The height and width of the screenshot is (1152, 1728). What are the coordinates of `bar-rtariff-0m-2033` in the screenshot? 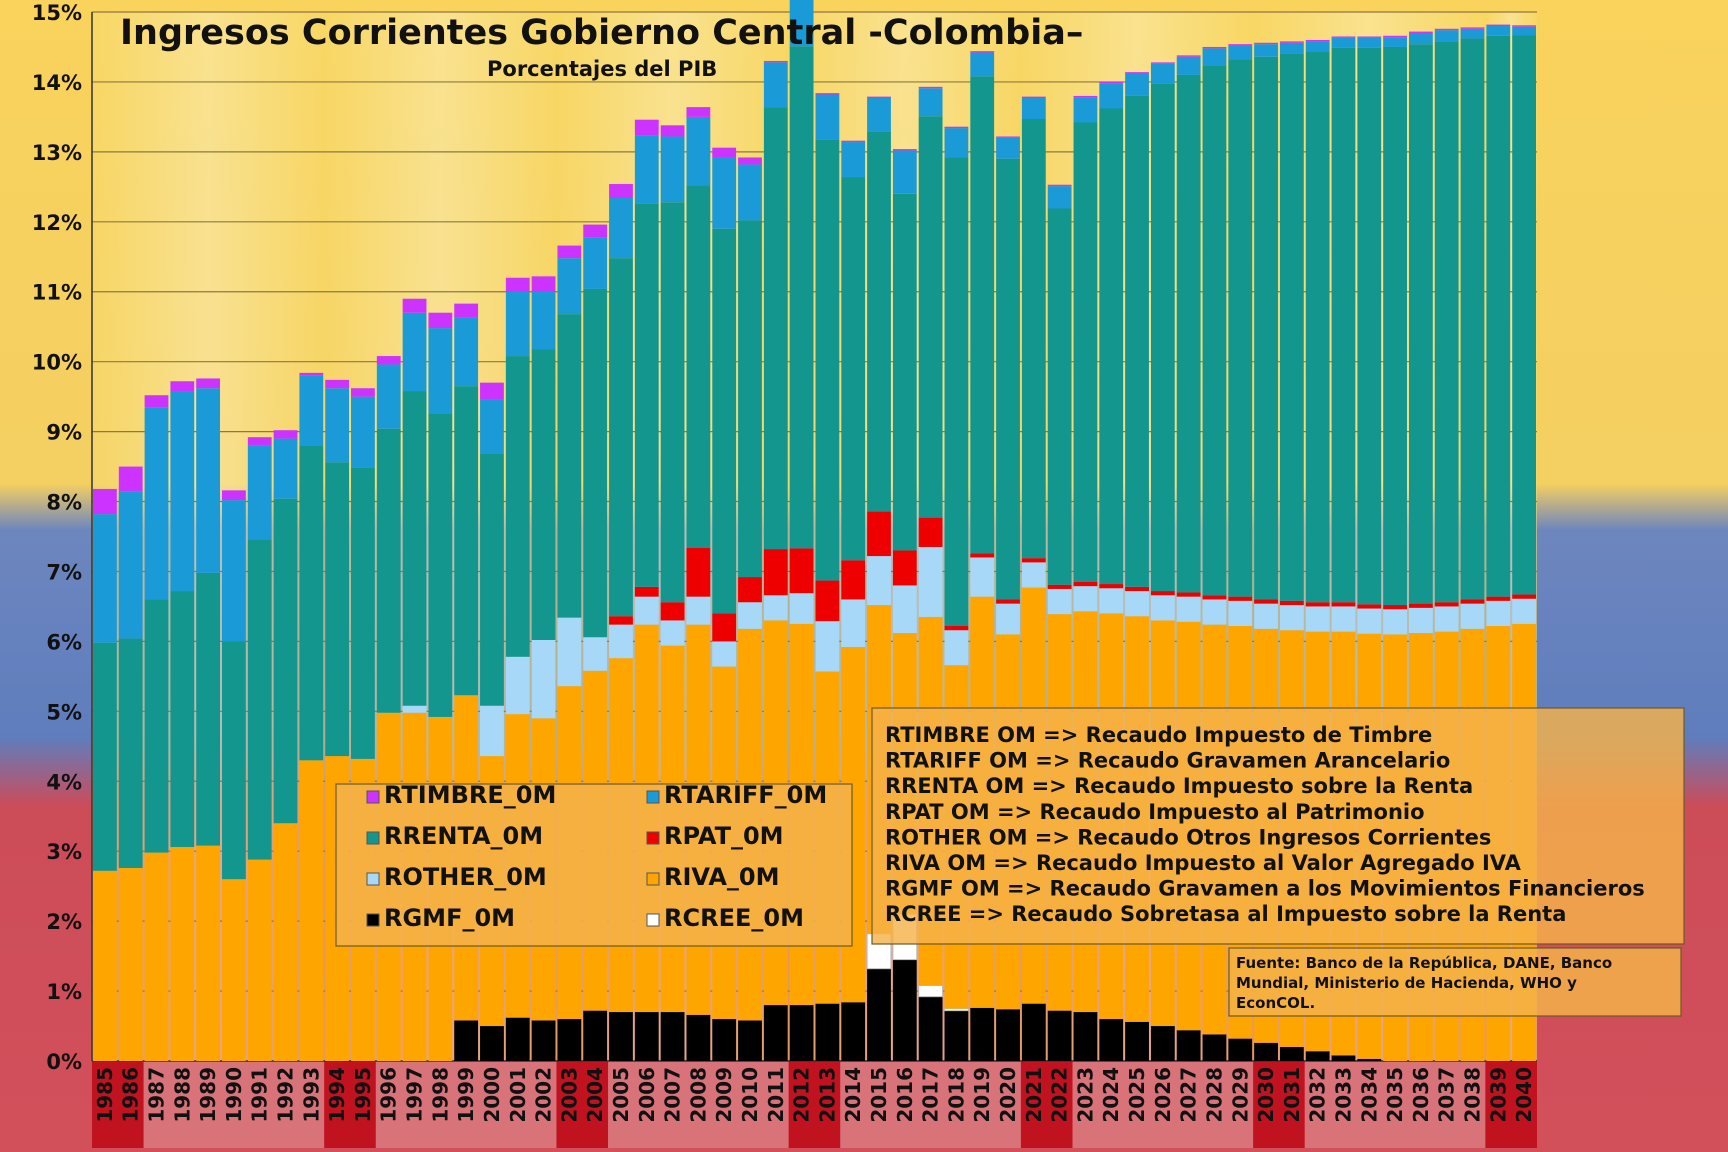 It's located at (1343, 42).